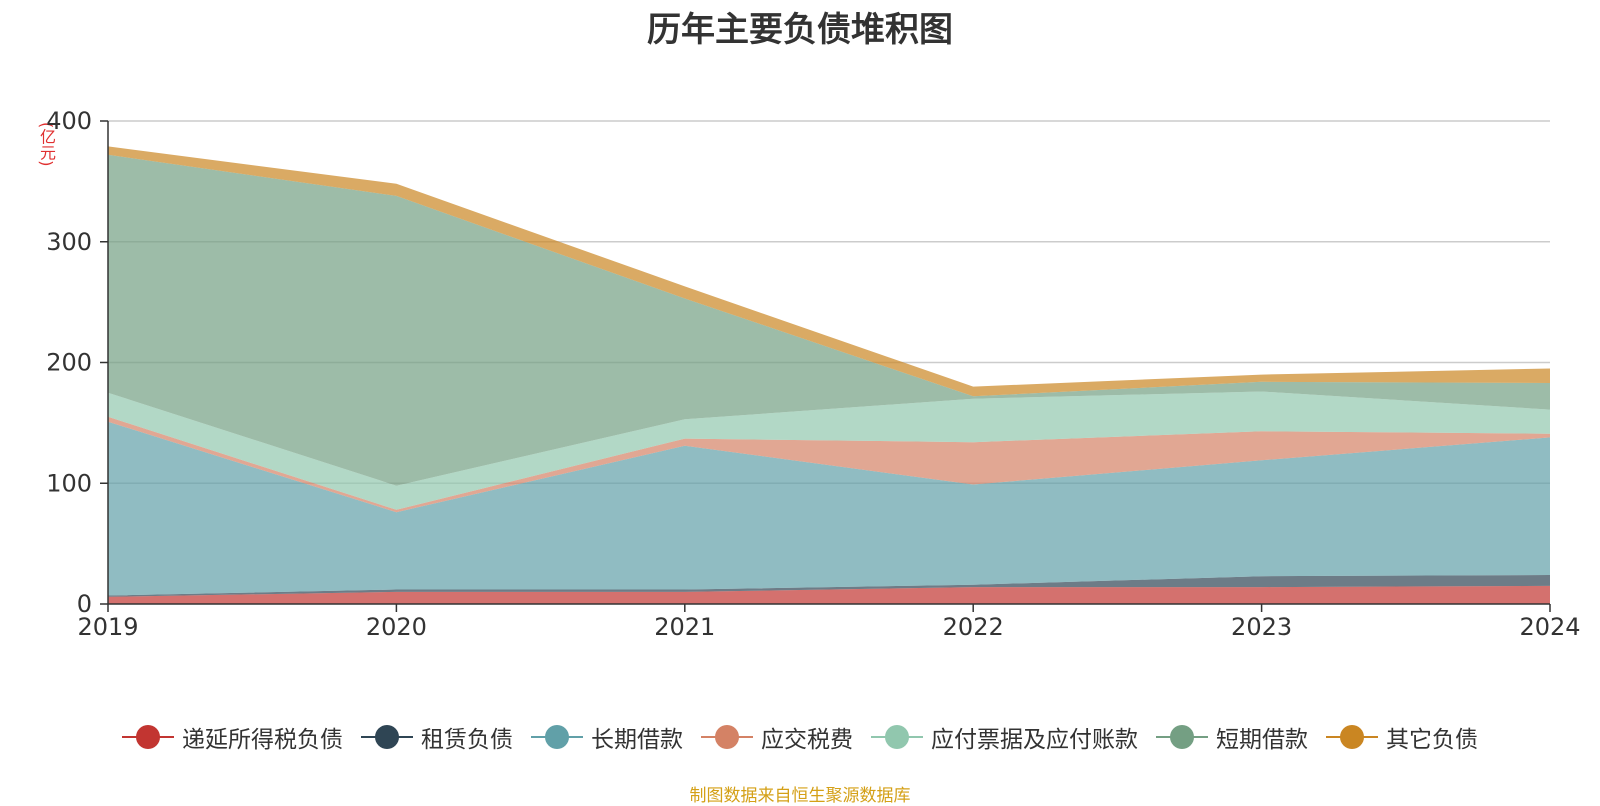 The width and height of the screenshot is (1600, 806). I want to click on data-source-note: 制图数据来自恒生聚源数据库, so click(800, 796).